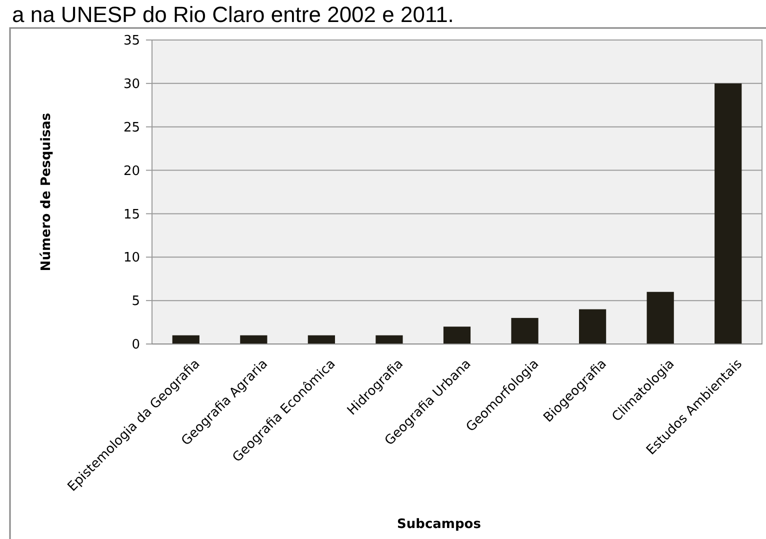  I want to click on chart-title: a na UNESP do Rio Claro entre 2002 e 2011., so click(233, 14).